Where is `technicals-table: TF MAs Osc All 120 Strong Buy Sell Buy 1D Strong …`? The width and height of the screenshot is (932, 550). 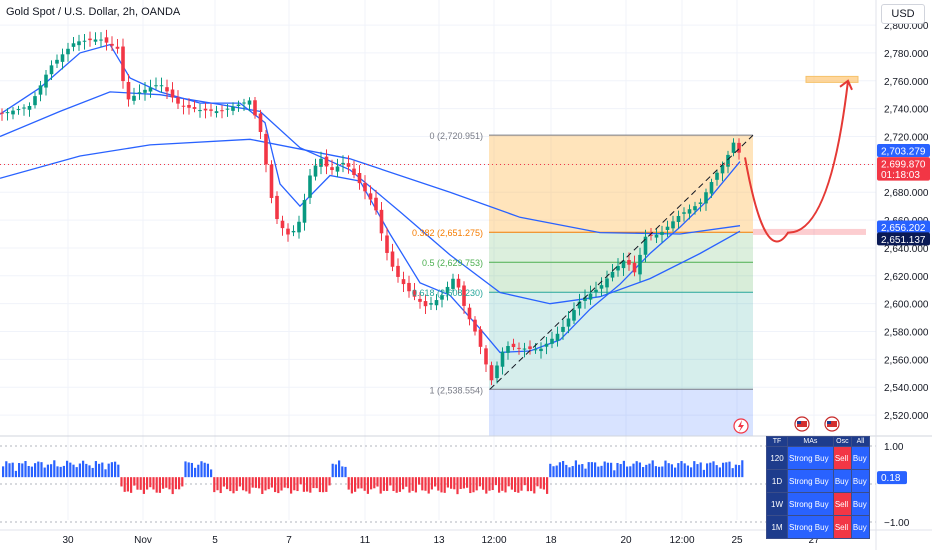 technicals-table: TF MAs Osc All 120 Strong Buy Sell Buy 1D Strong … is located at coordinates (818, 487).